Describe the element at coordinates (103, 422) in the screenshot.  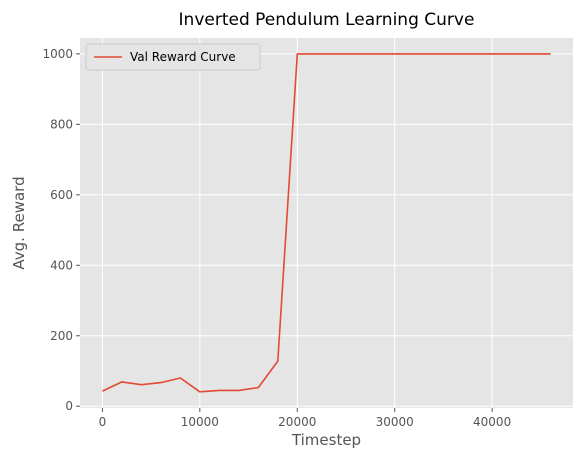
I see `x-tick-label: 0` at that location.